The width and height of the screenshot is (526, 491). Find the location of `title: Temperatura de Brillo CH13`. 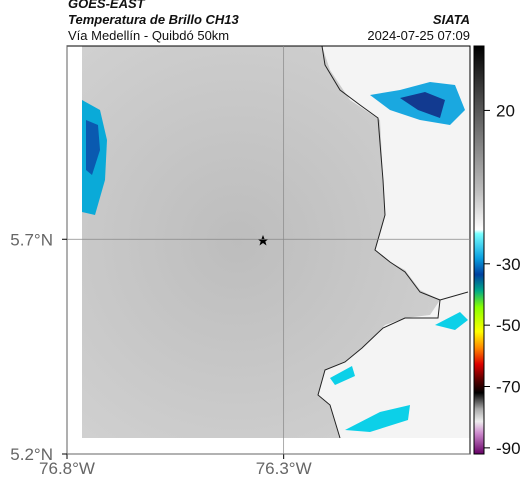

title: Temperatura de Brillo CH13 is located at coordinates (154, 19).